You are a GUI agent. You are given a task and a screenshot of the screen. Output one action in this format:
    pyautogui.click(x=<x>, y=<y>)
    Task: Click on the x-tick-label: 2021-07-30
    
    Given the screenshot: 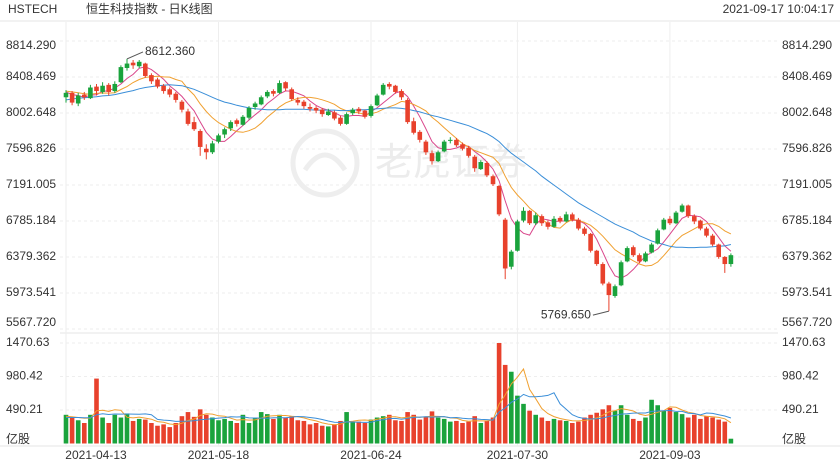 What is the action you would take?
    pyautogui.click(x=518, y=455)
    